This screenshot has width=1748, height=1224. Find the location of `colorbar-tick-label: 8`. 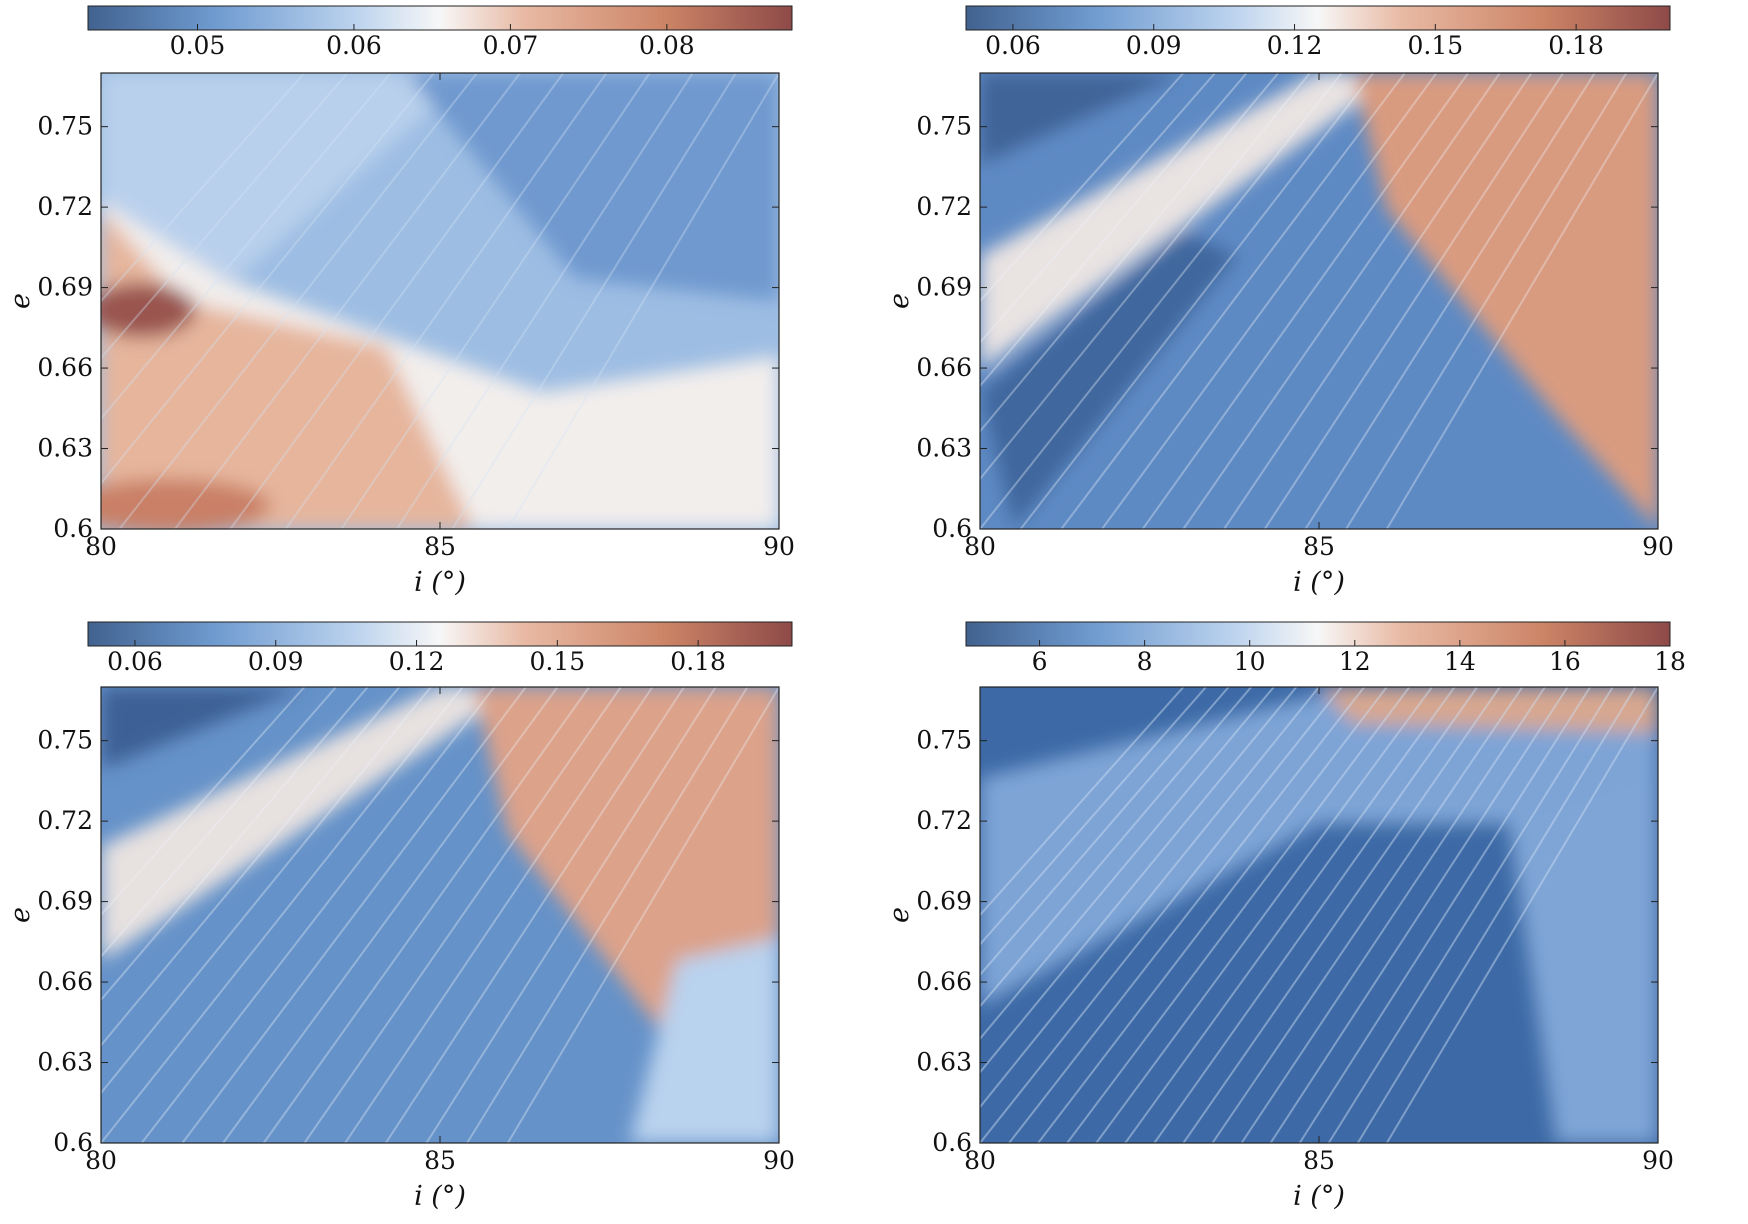

colorbar-tick-label: 8 is located at coordinates (1145, 661).